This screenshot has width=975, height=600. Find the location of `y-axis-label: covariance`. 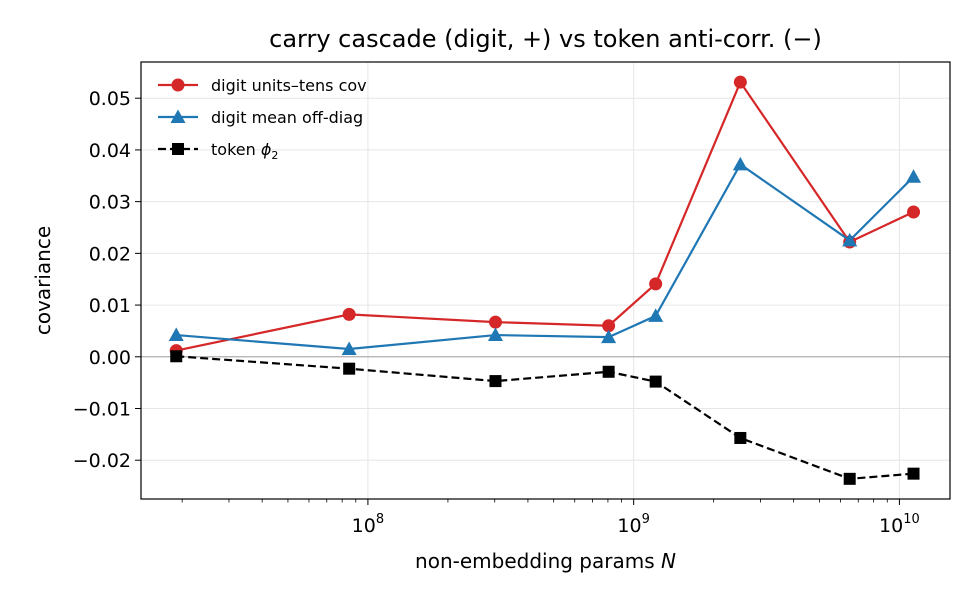

y-axis-label: covariance is located at coordinates (43, 280).